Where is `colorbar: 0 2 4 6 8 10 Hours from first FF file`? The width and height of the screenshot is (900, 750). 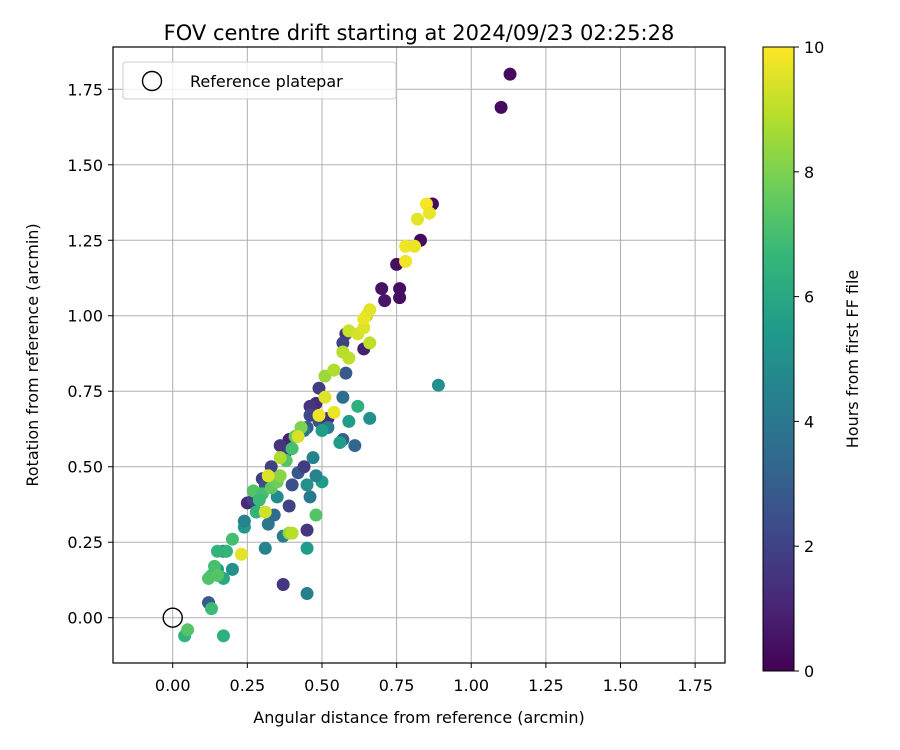 colorbar: 0 2 4 6 8 10 Hours from first FF file is located at coordinates (812, 359).